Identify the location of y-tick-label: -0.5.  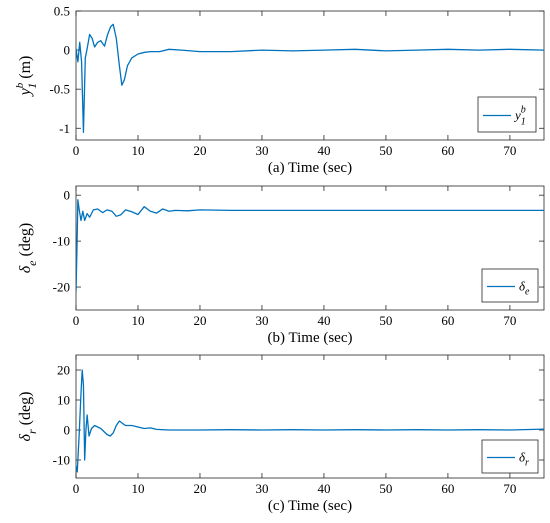
(59, 89).